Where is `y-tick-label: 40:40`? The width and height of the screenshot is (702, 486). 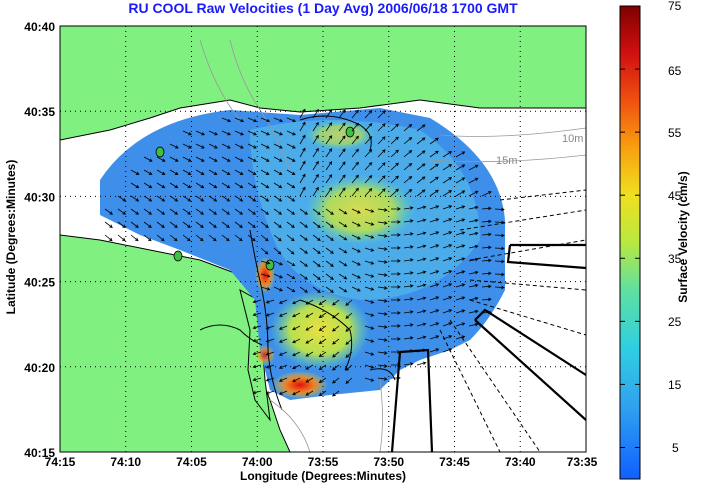 y-tick-label: 40:40 is located at coordinates (39, 27).